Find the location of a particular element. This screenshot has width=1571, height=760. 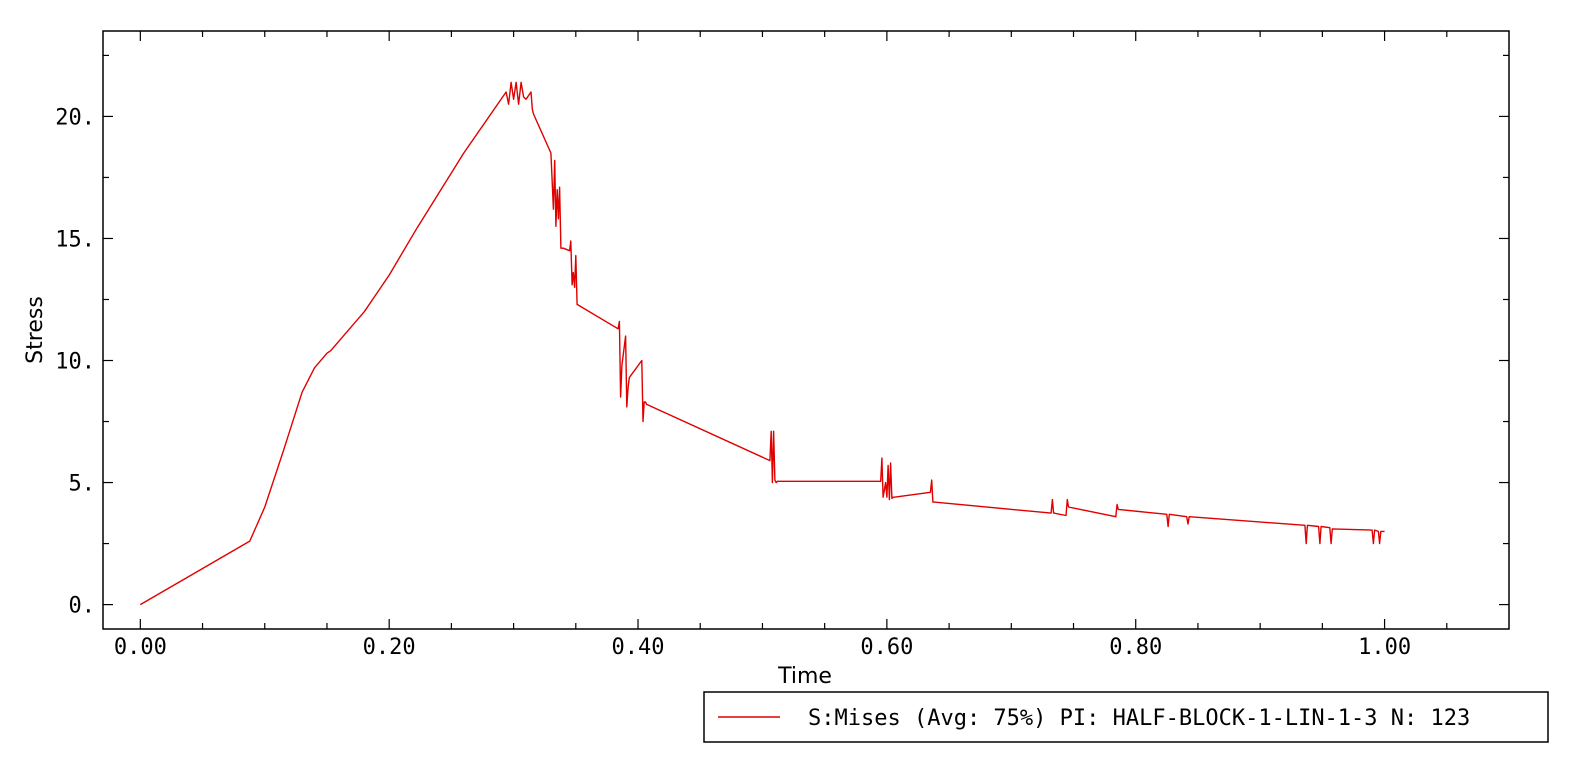

x-tick-label: 0.60 is located at coordinates (886, 647).